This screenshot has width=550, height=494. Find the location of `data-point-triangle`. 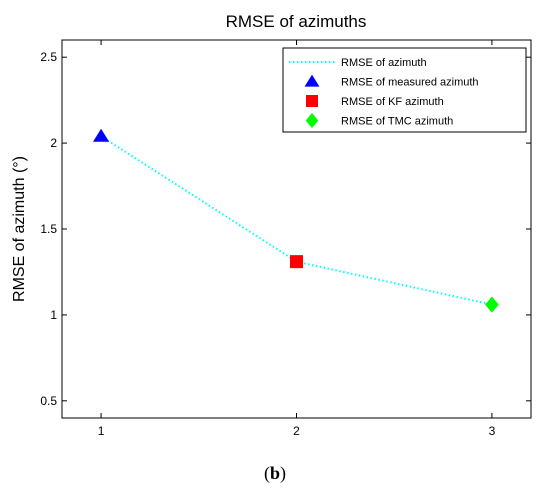

data-point-triangle is located at coordinates (101, 135).